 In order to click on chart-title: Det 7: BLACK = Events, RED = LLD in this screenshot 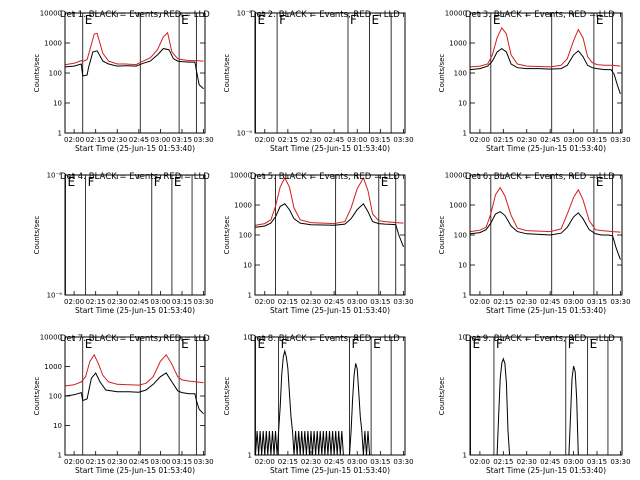, I will do `click(135, 339)`.